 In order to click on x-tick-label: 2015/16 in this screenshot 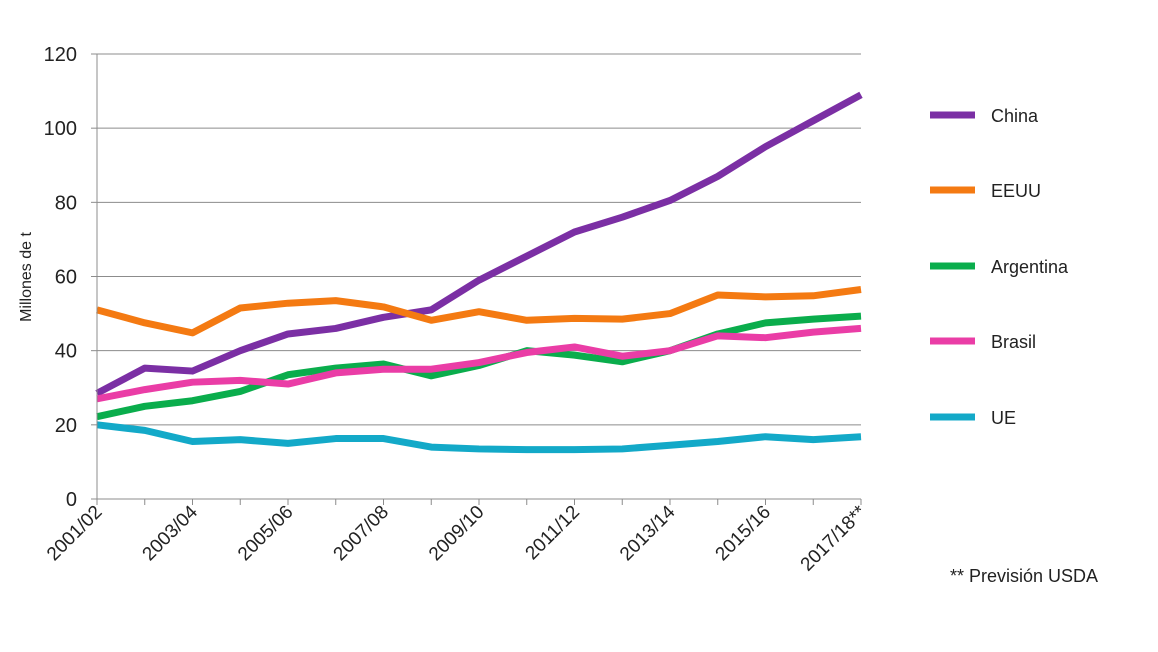, I will do `click(743, 533)`.